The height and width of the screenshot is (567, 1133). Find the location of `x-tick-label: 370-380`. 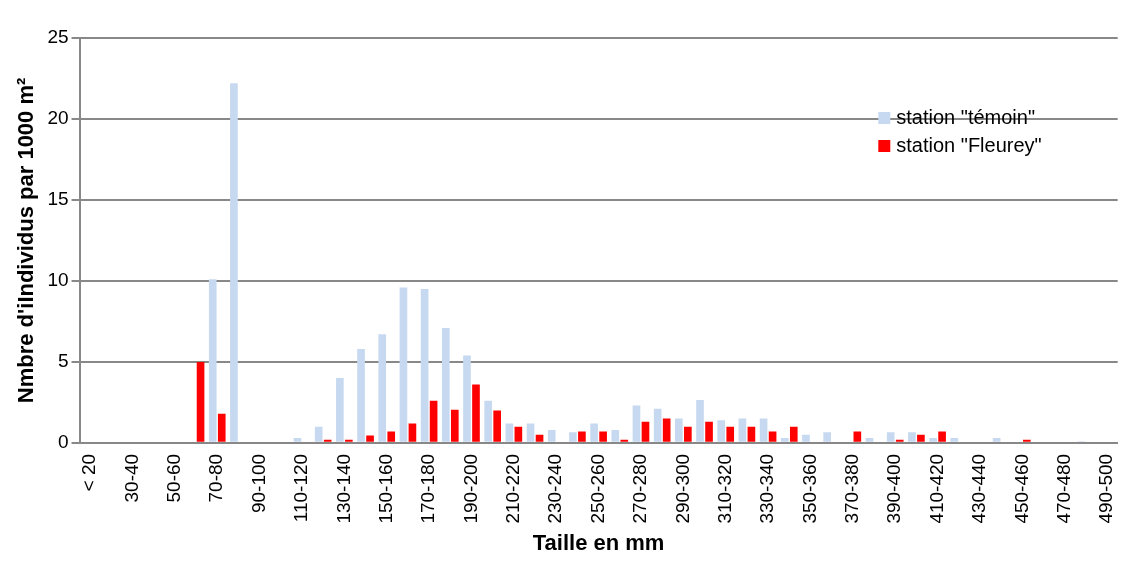

x-tick-label: 370-380 is located at coordinates (852, 488).